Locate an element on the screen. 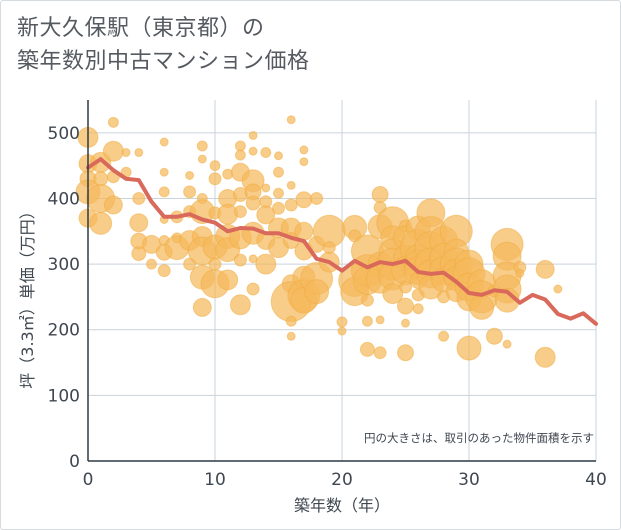 This screenshot has width=621, height=530. x-tick-label: 20 is located at coordinates (342, 480).